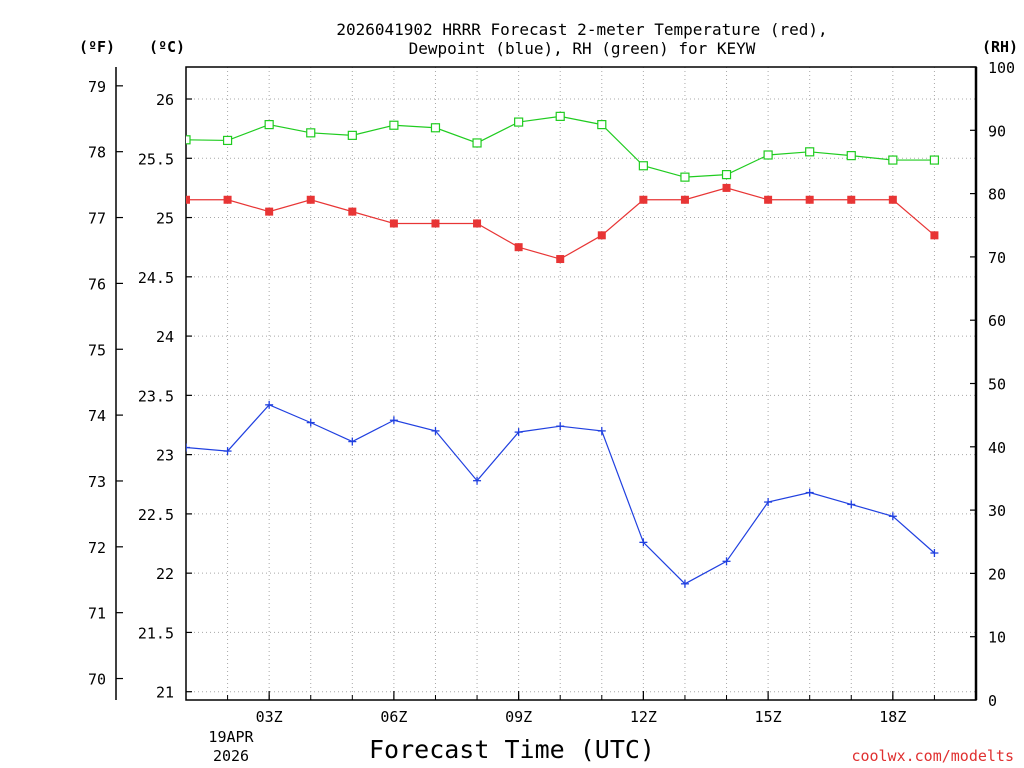 The width and height of the screenshot is (1024, 768). I want to click on celsius-axis: 21 21.5 22 22.5 23 23.5 24 24.5 25 25.5 26, so click(165, 396).